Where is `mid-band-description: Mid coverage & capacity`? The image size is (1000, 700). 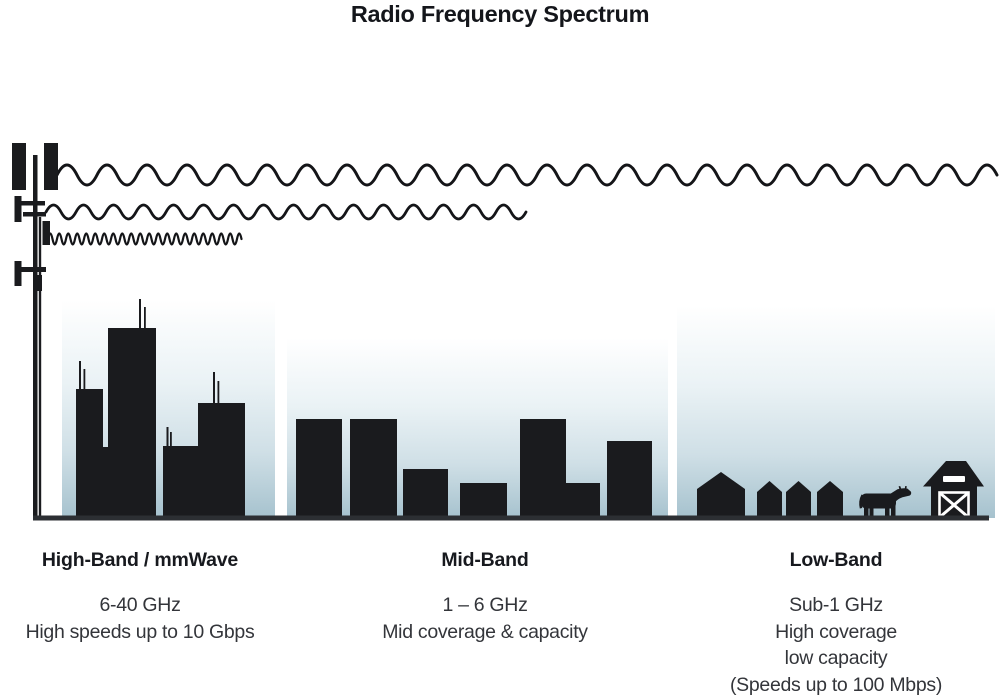
mid-band-description: Mid coverage & capacity is located at coordinates (485, 631).